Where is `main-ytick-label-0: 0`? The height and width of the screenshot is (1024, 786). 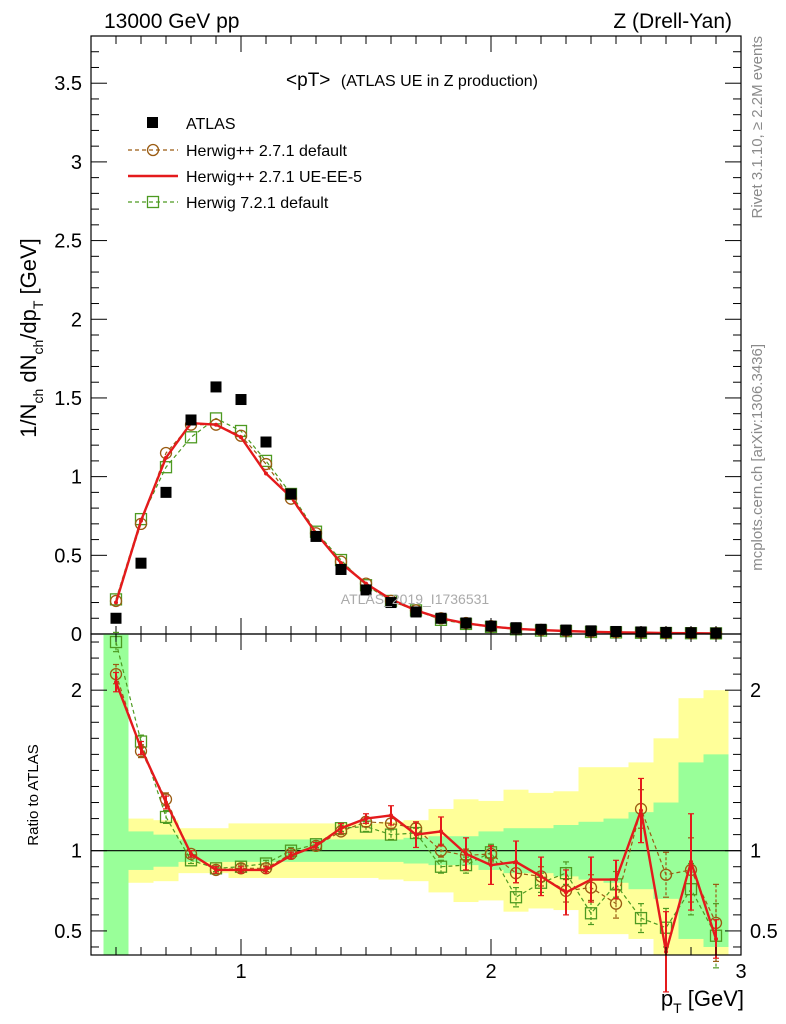
main-ytick-label-0: 0 is located at coordinates (76, 635).